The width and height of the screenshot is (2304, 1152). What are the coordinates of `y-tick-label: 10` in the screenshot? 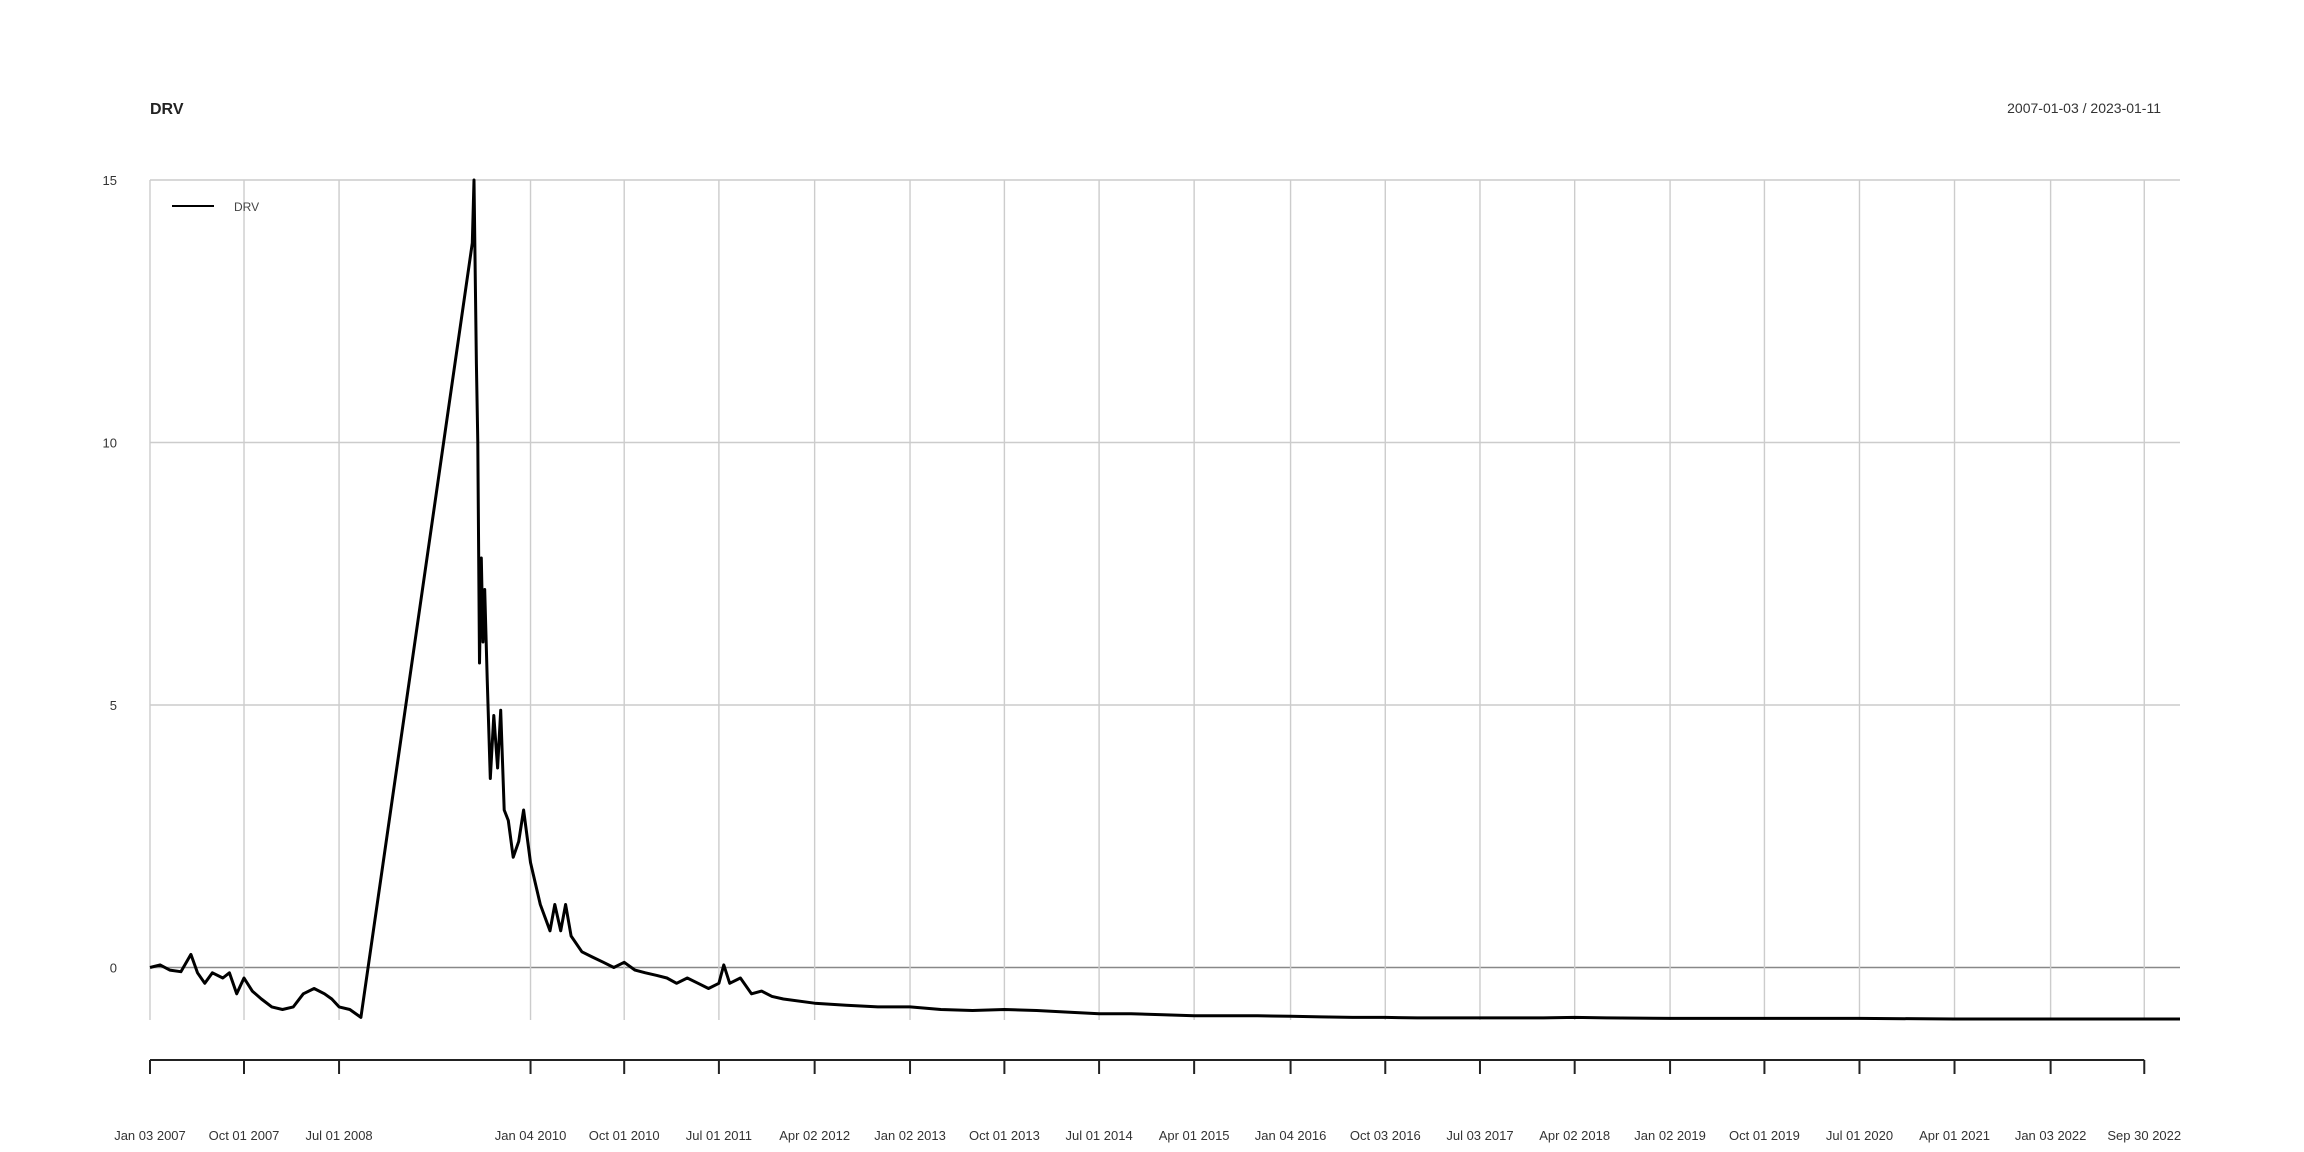 It's located at (110, 443).